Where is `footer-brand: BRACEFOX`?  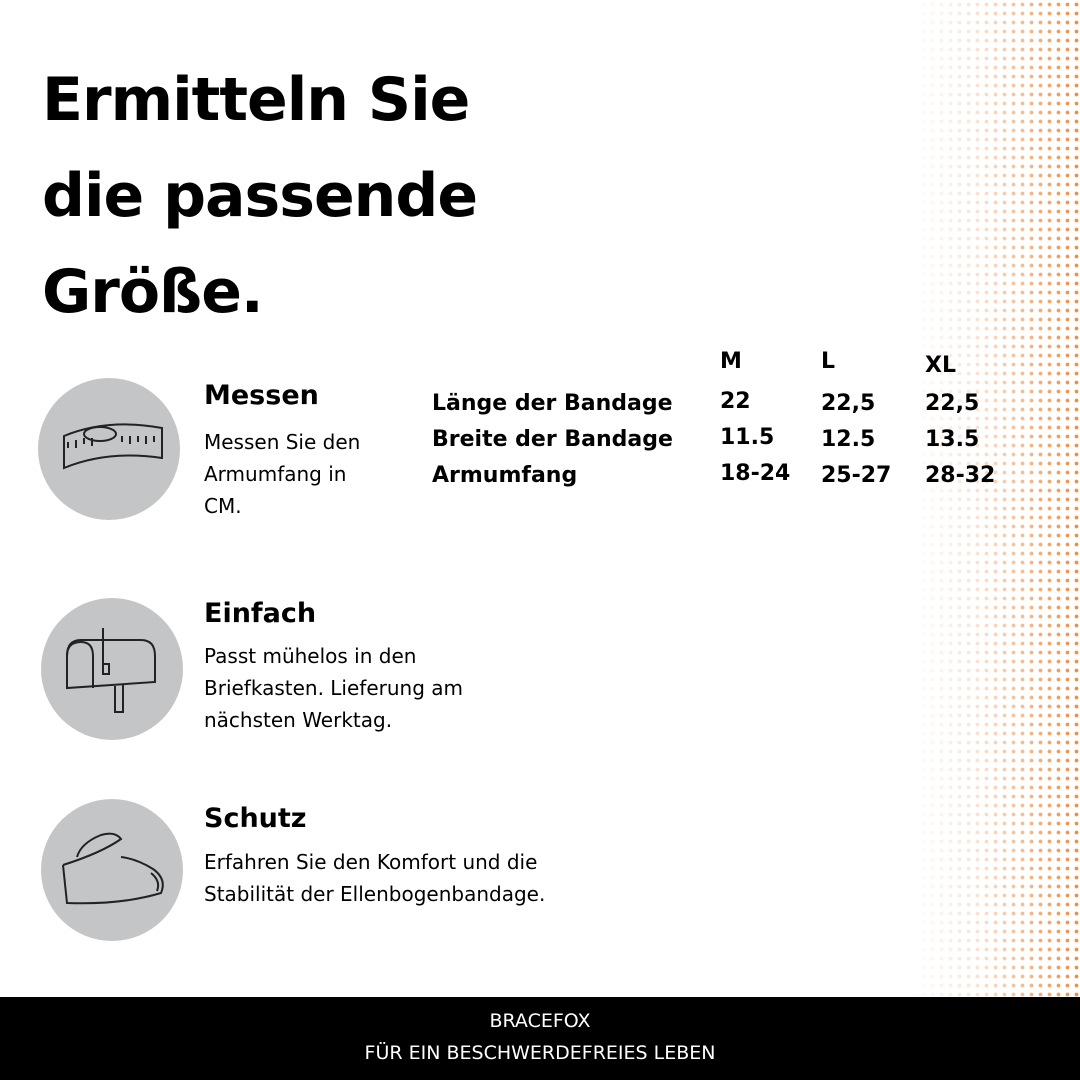
footer-brand: BRACEFOX is located at coordinates (540, 1021).